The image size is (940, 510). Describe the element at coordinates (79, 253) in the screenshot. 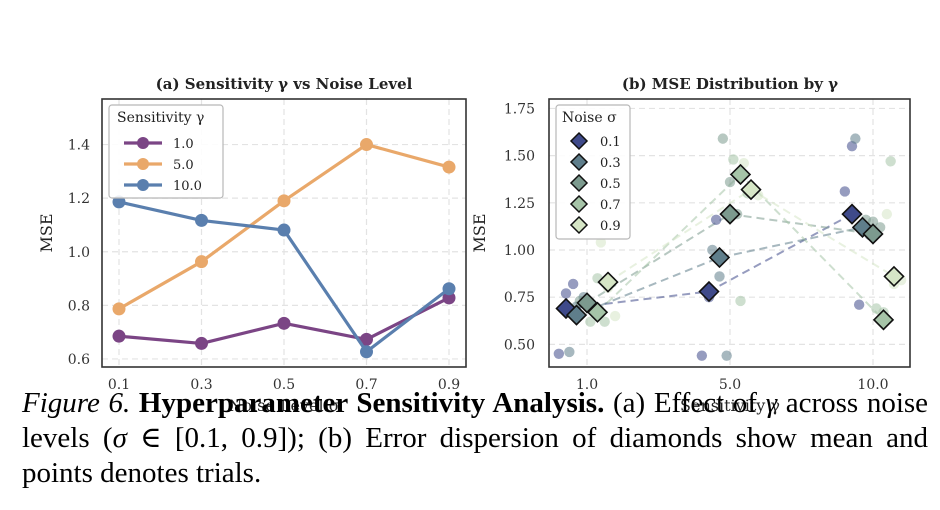

I see `panel-a-y-tick: 1.0` at that location.